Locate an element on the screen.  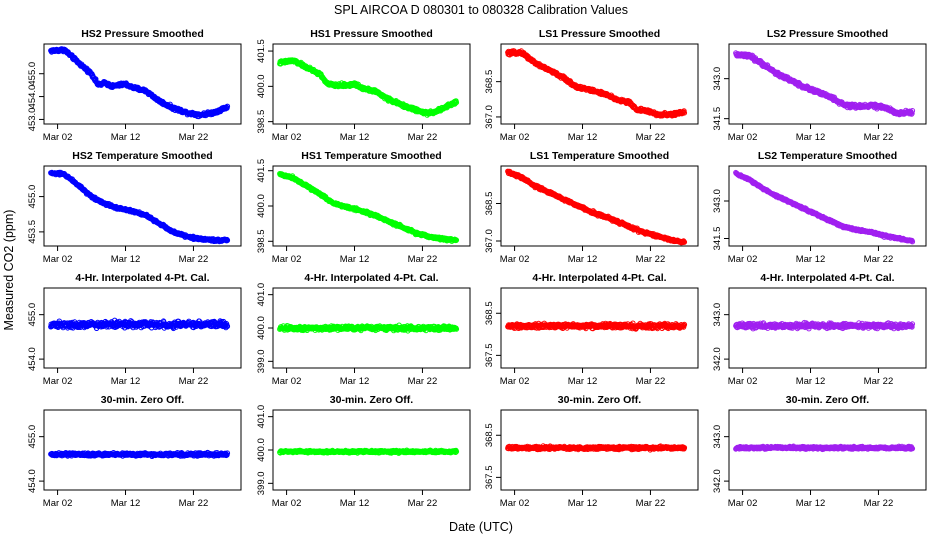
y-tick-label: 399.0 is located at coordinates (261, 361).